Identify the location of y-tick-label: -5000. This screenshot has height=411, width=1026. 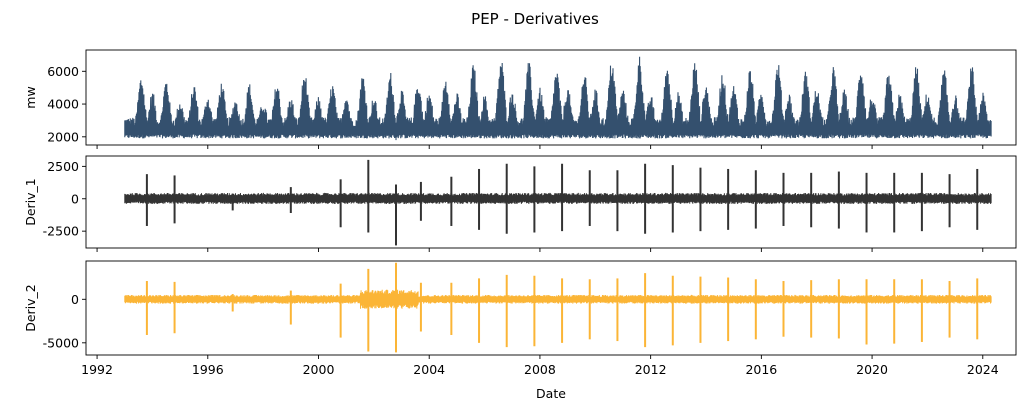
(61, 342).